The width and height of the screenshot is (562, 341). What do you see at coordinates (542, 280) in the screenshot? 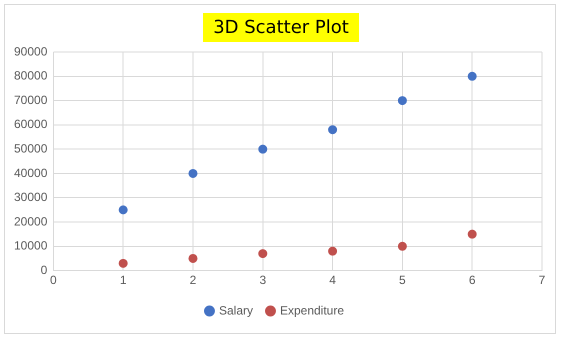
I see `x-tick-label: 7` at bounding box center [542, 280].